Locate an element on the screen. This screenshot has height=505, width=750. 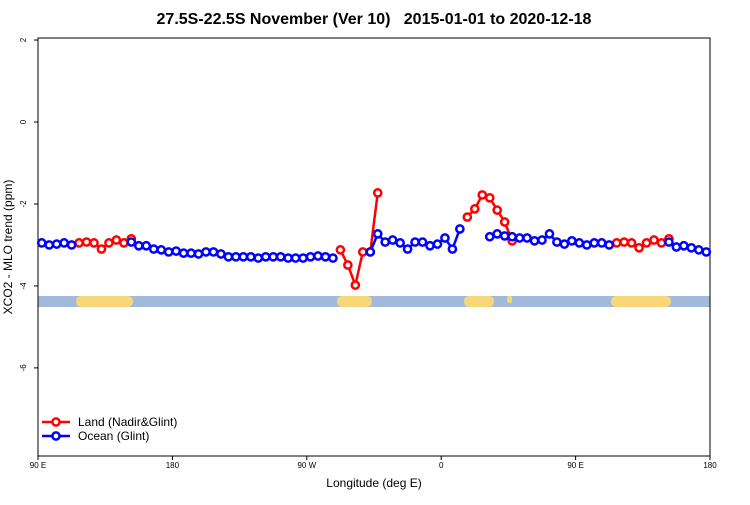
y-tick-label: -2 is located at coordinates (23, 204).